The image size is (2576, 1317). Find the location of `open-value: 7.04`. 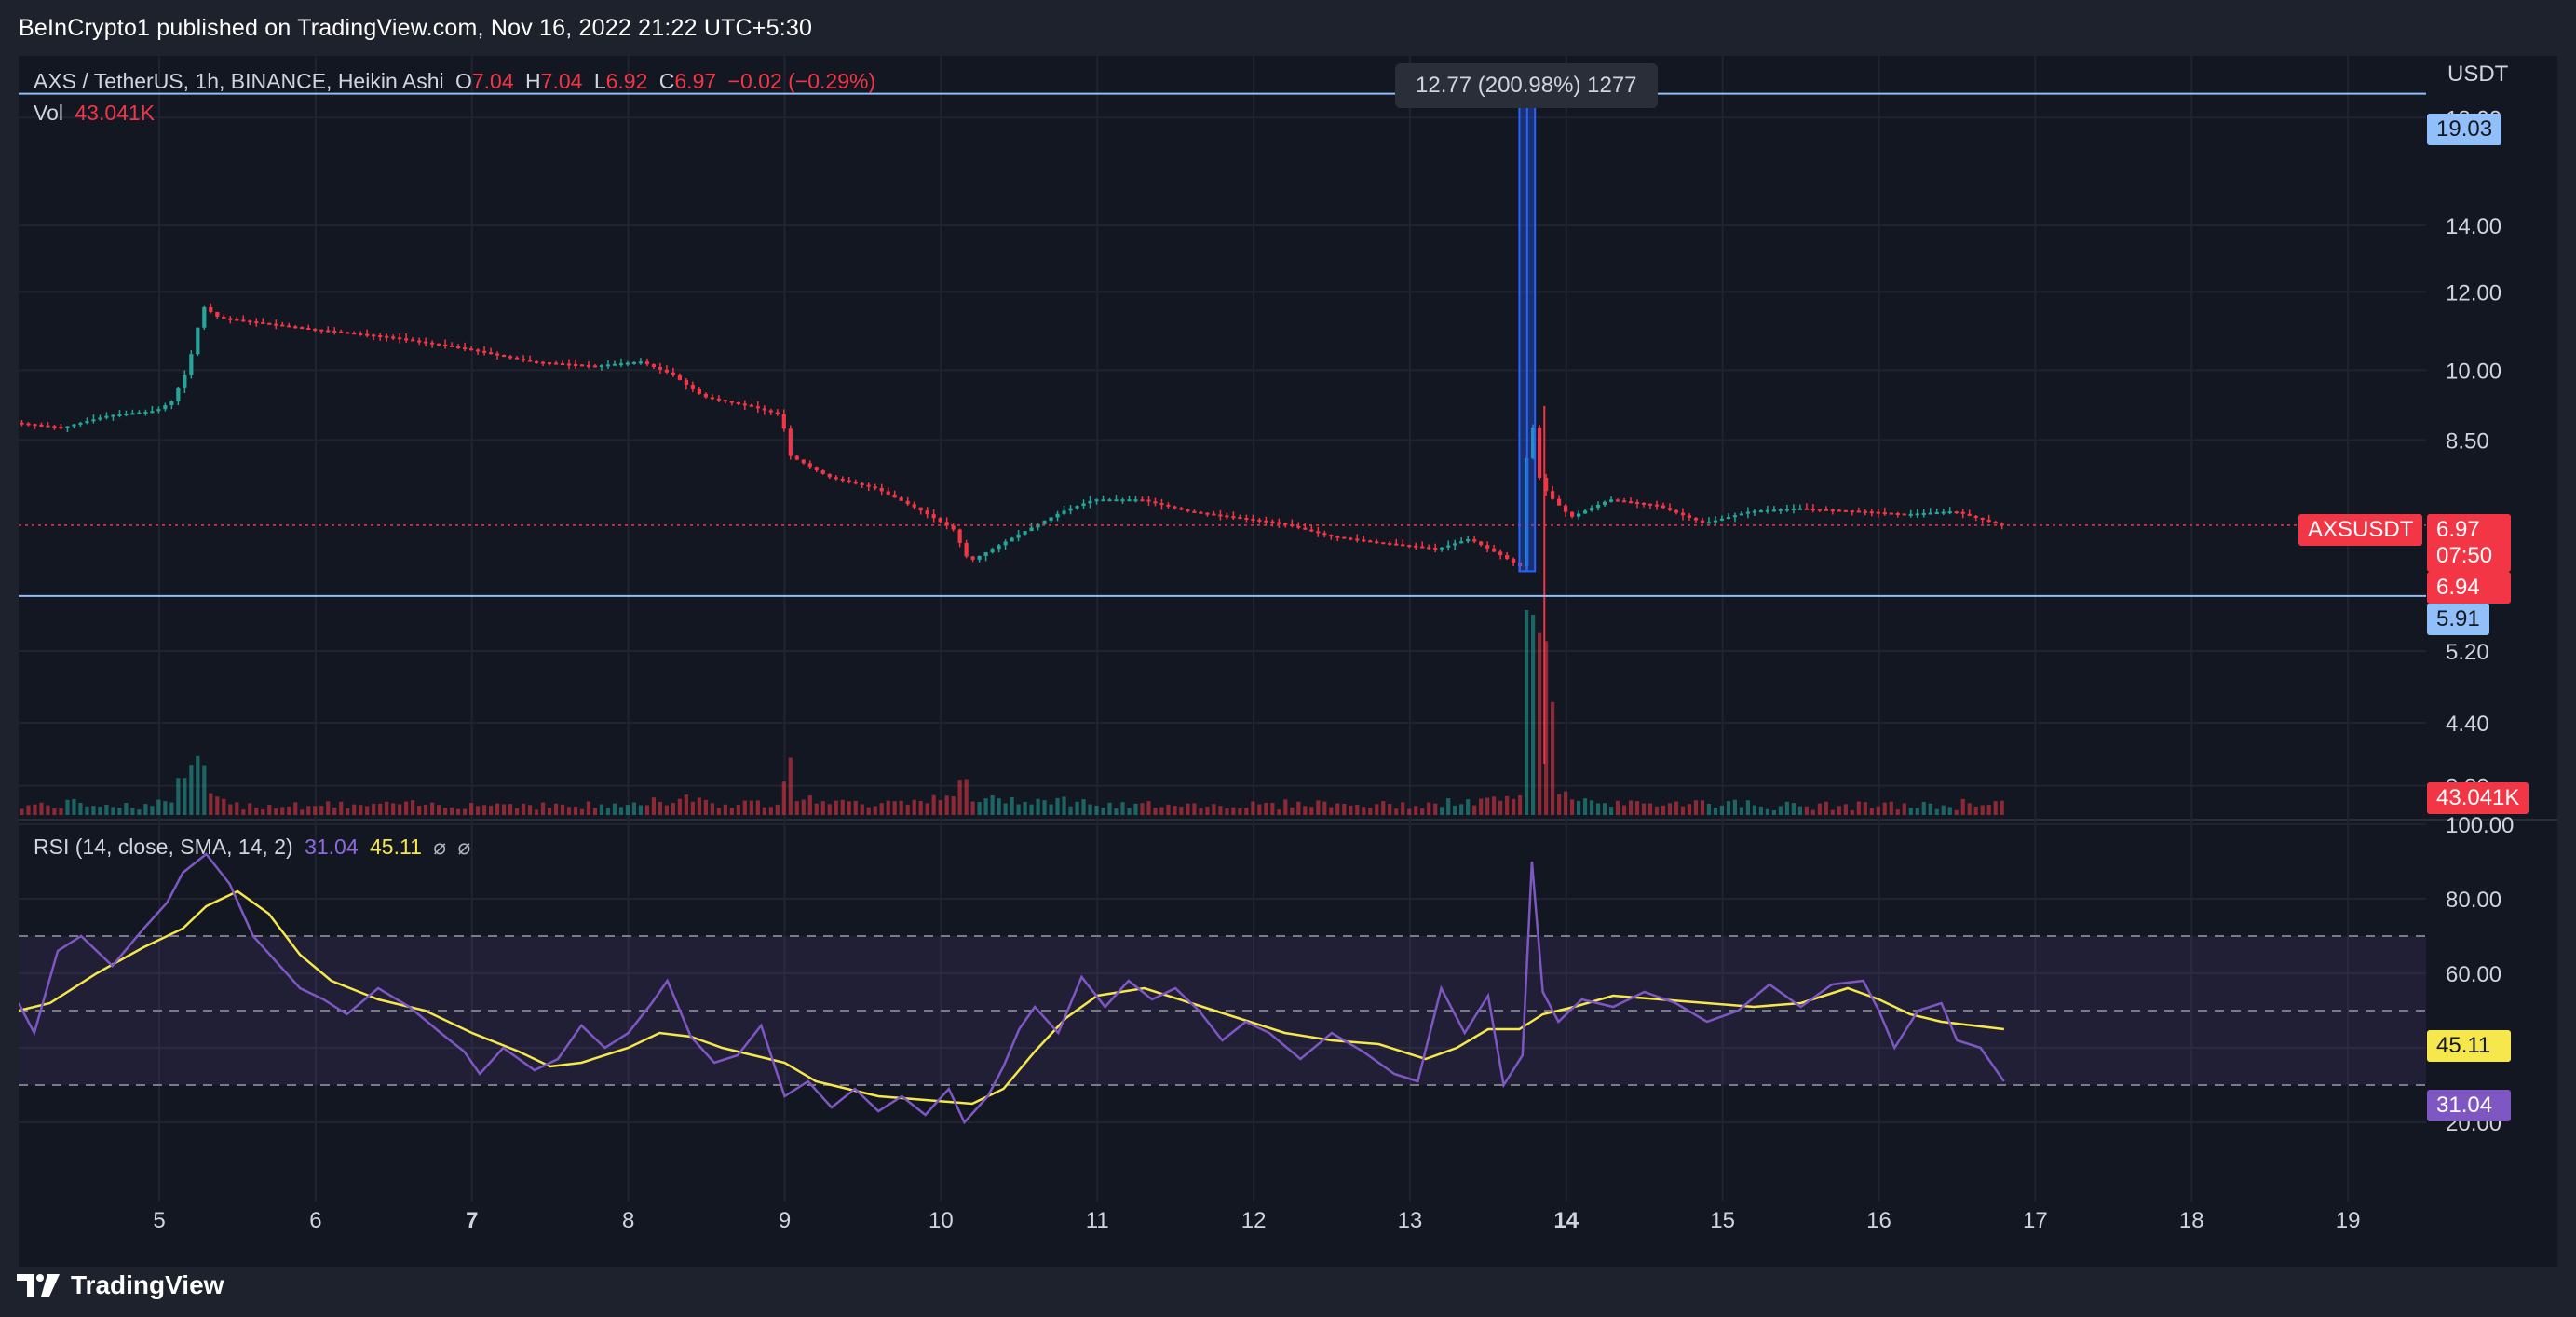

open-value: 7.04 is located at coordinates (492, 81).